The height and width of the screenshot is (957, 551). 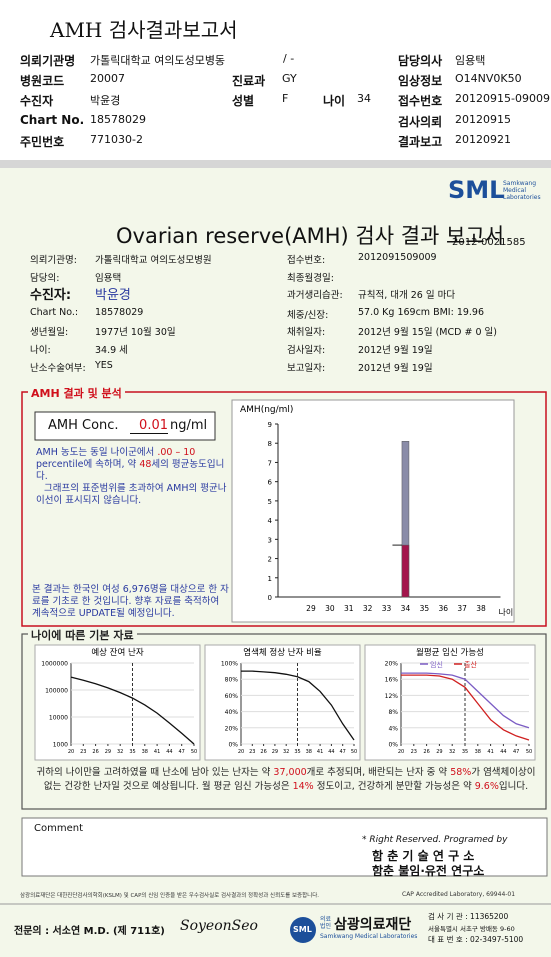 I want to click on y-tick-label: 8, so click(x=270, y=444).